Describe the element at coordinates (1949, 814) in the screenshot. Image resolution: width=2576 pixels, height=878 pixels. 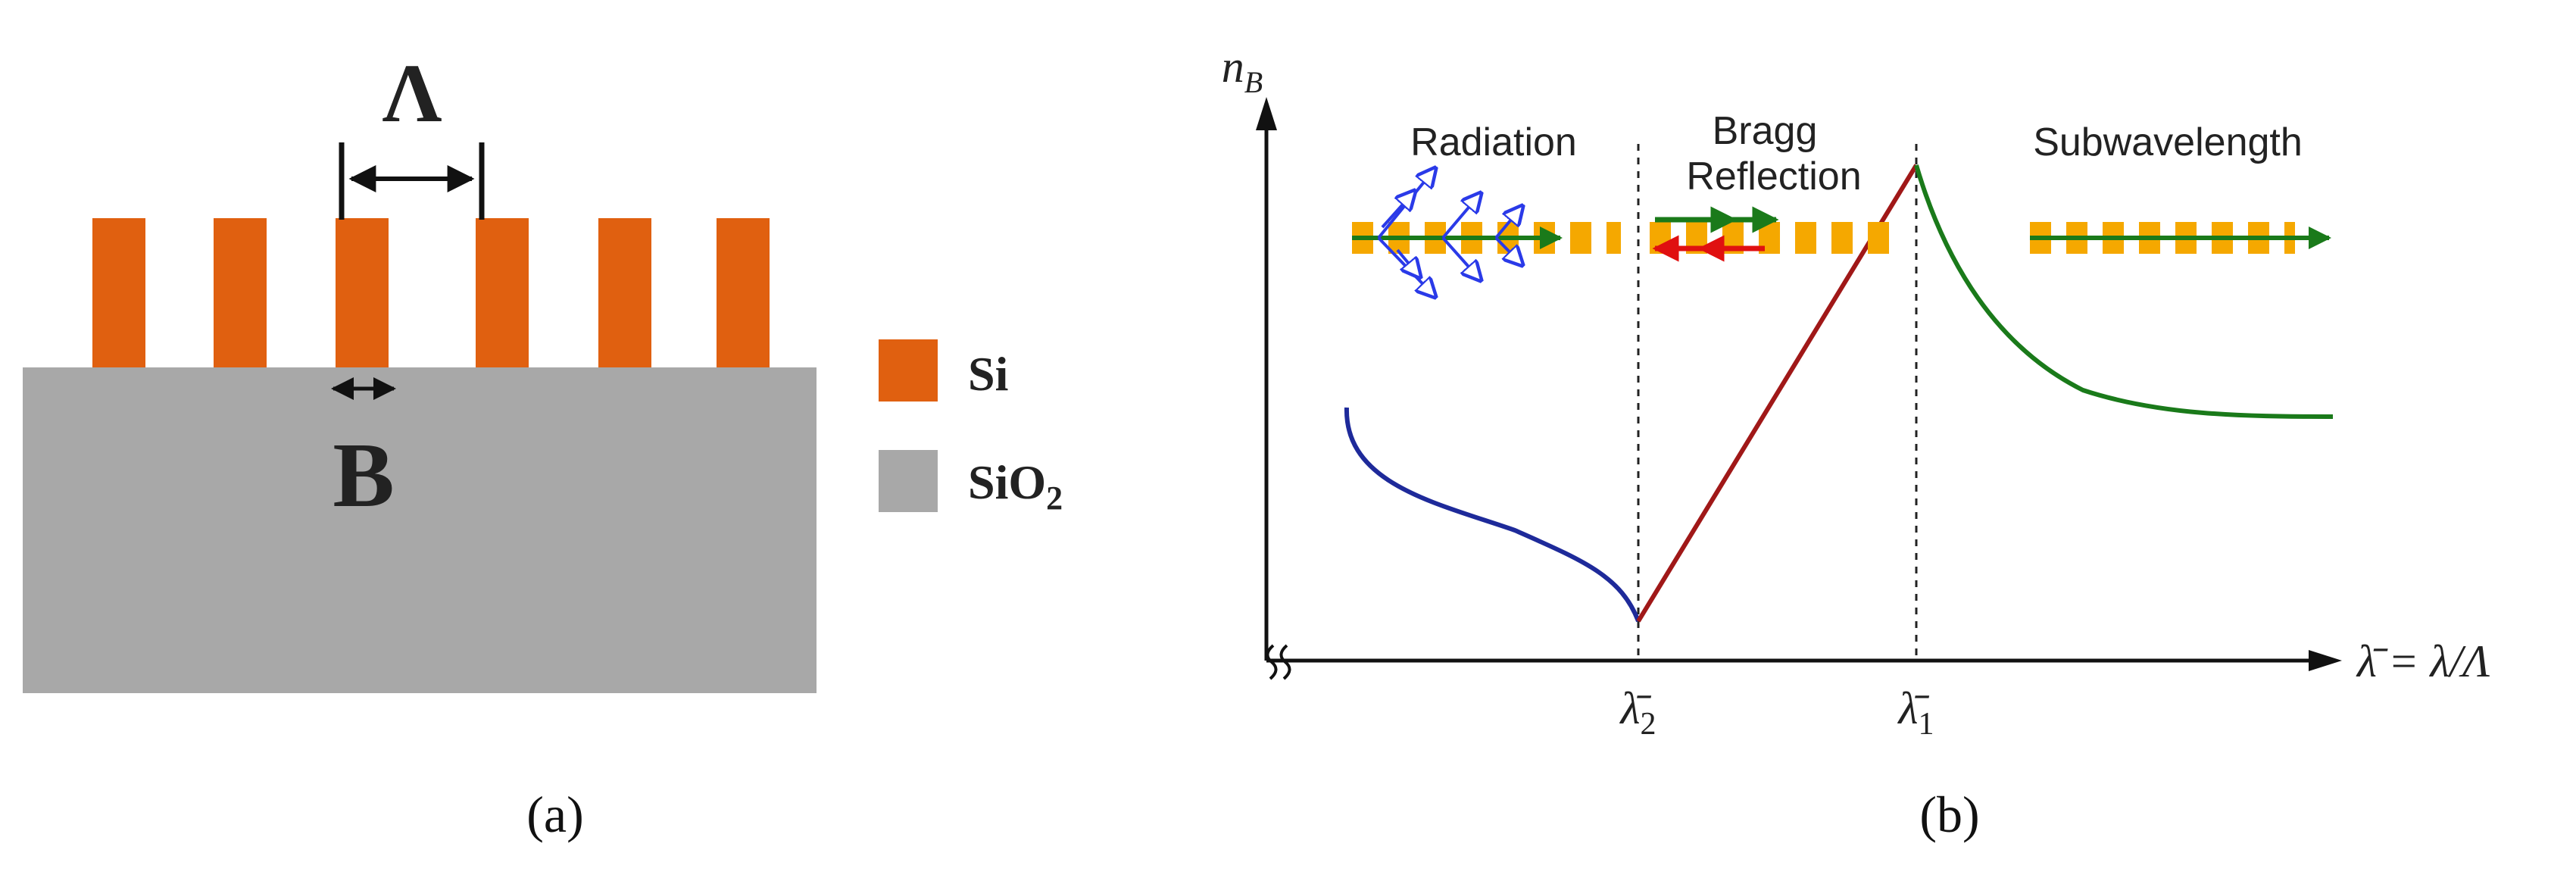
I see `caption-b: (b)` at that location.